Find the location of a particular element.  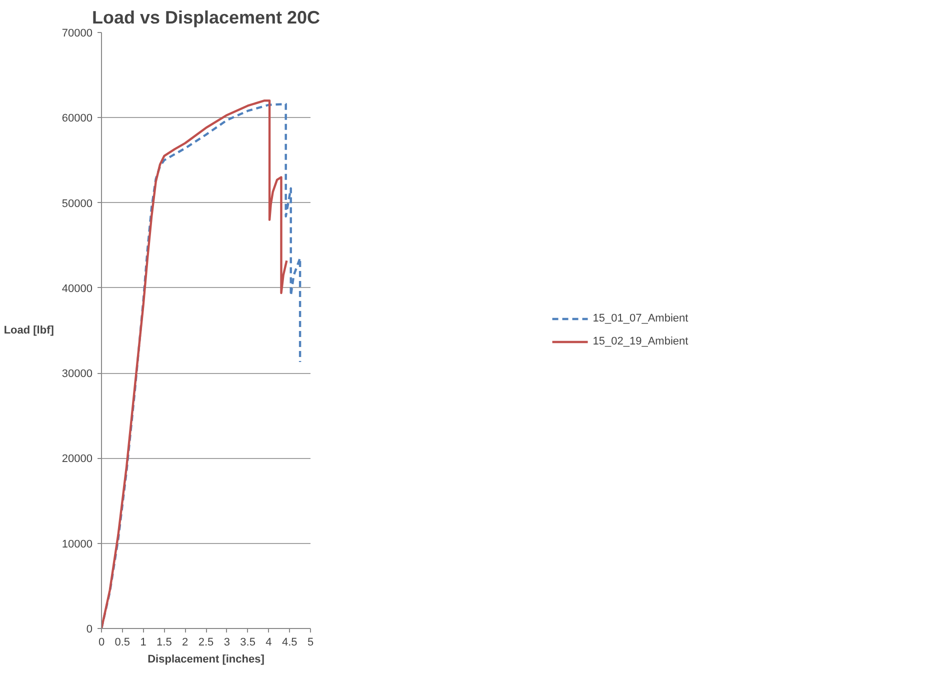

x-tick-label: 5 is located at coordinates (310, 642).